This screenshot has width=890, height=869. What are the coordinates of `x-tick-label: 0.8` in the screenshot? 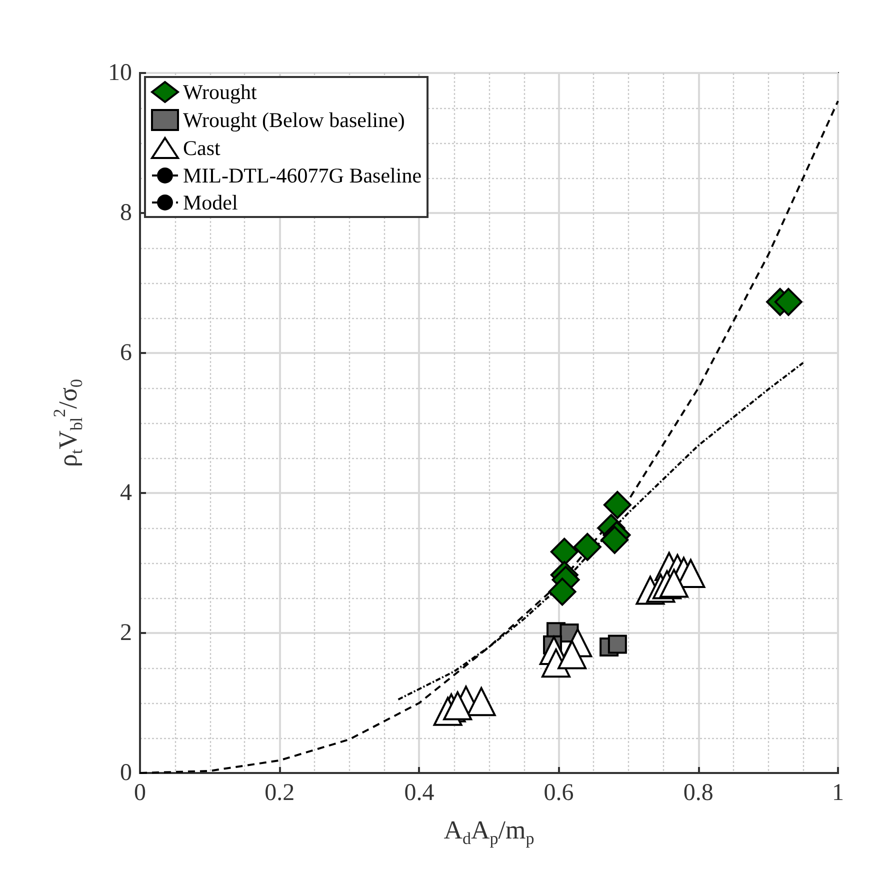 It's located at (698, 793).